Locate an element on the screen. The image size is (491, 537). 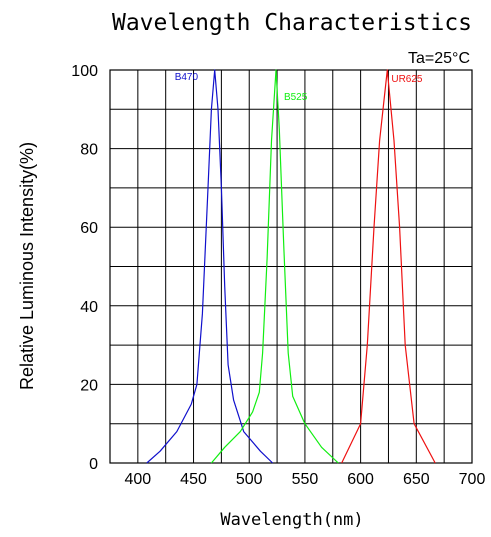
series-label-b470: B470 is located at coordinates (187, 77).